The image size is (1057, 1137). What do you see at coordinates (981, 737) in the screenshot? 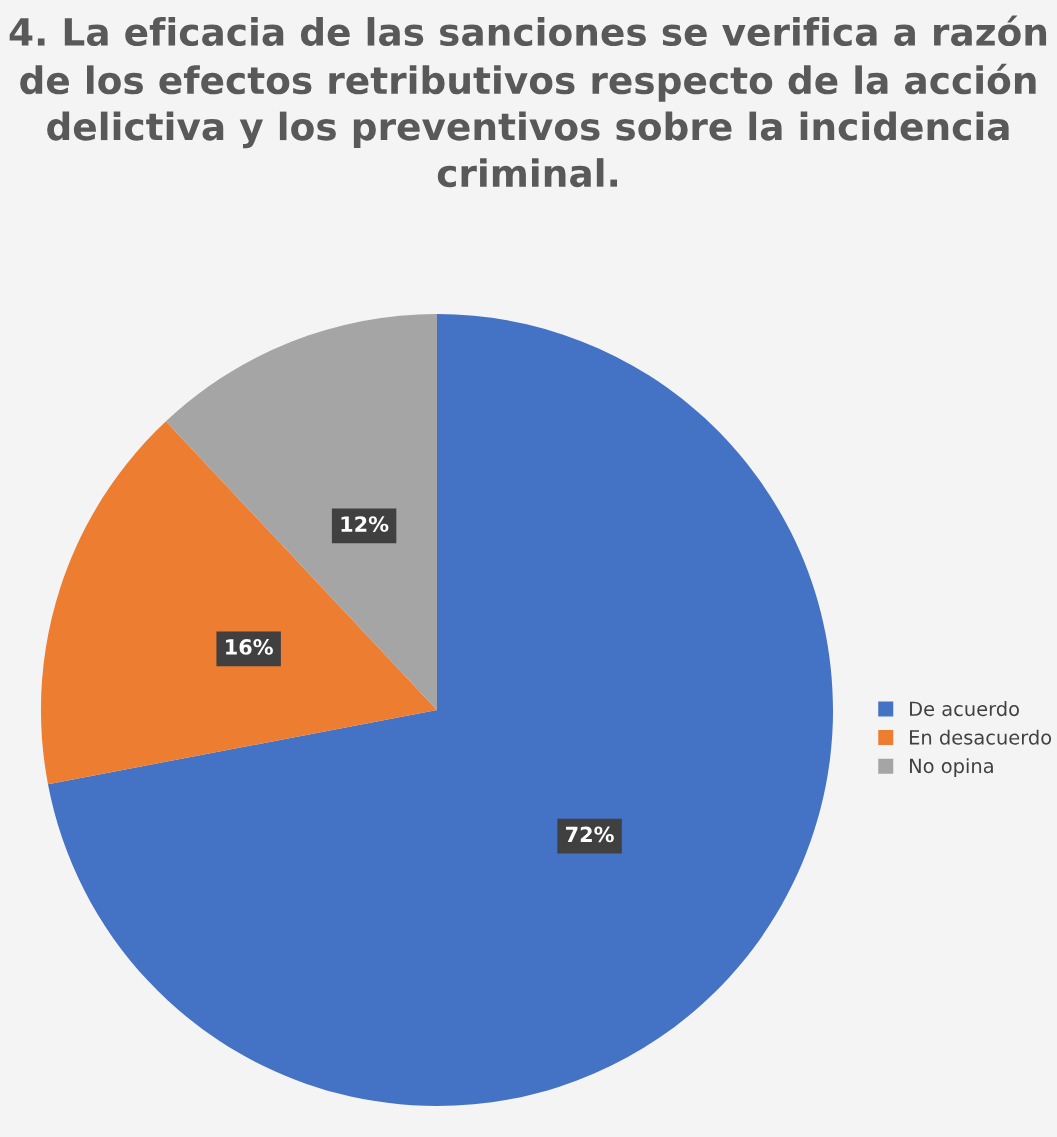
I see `legend-label: En desacuerdo` at bounding box center [981, 737].